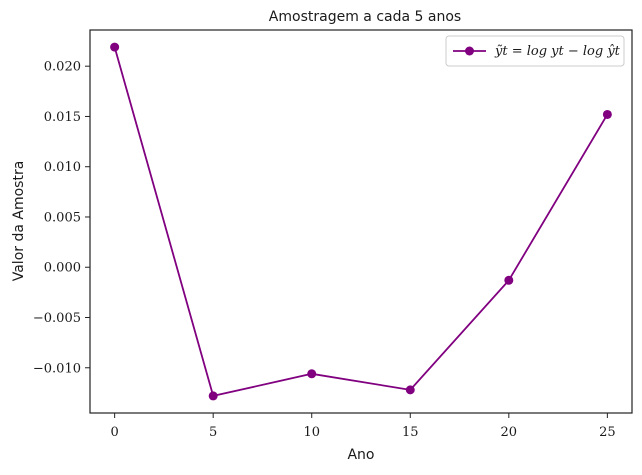 The image size is (642, 475). Describe the element at coordinates (557, 51) in the screenshot. I see `legend-label: ỹt = log yt − log ŷt` at that location.